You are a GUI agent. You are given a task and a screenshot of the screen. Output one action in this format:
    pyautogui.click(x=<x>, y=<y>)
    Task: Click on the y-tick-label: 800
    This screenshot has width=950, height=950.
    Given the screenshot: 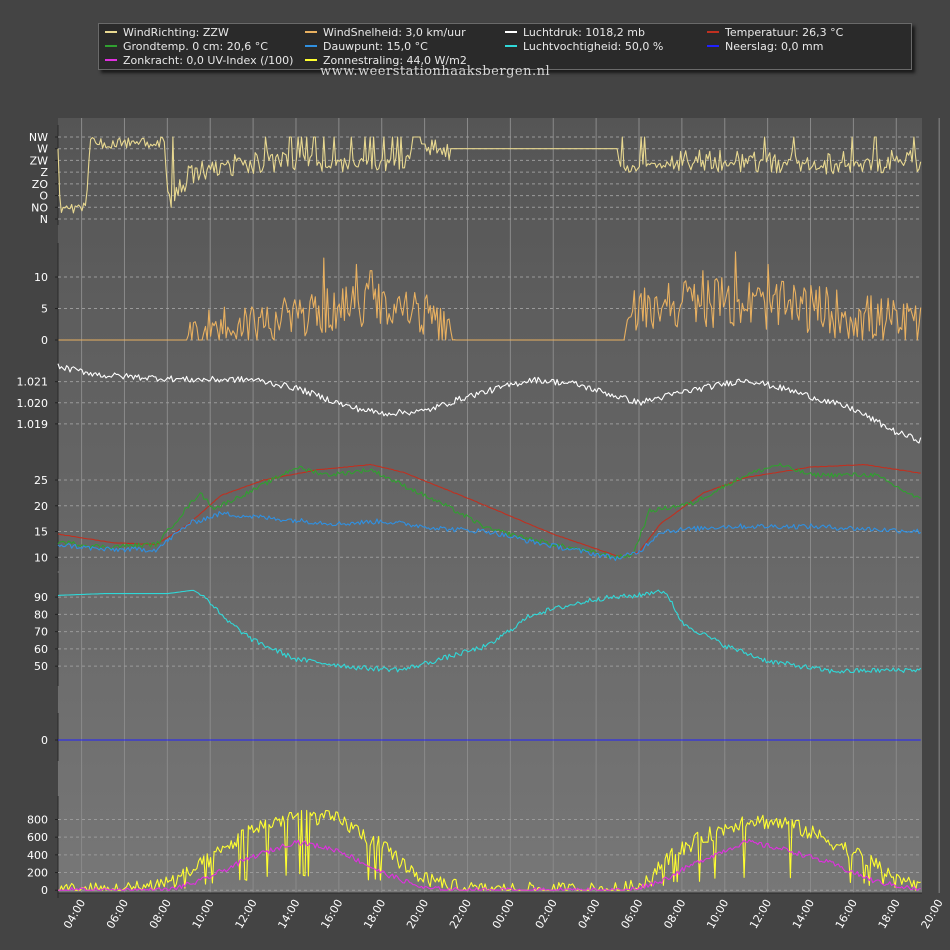 What is the action you would take?
    pyautogui.click(x=37, y=819)
    